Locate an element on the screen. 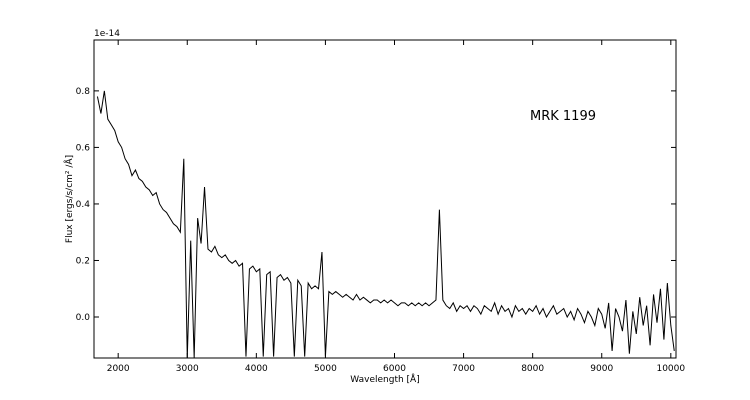 This screenshot has width=750, height=400. y-offset-label: 1e-14 is located at coordinates (107, 34).